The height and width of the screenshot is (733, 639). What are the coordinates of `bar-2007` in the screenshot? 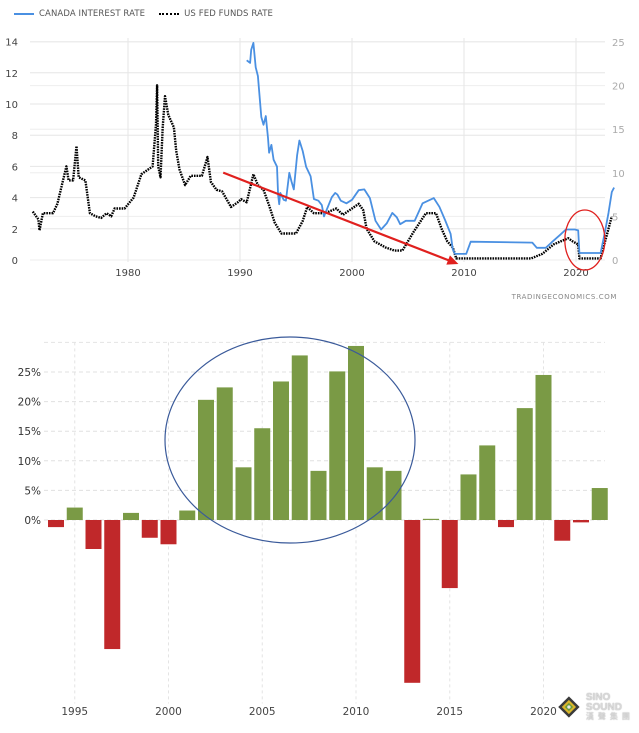 It's located at (299, 437).